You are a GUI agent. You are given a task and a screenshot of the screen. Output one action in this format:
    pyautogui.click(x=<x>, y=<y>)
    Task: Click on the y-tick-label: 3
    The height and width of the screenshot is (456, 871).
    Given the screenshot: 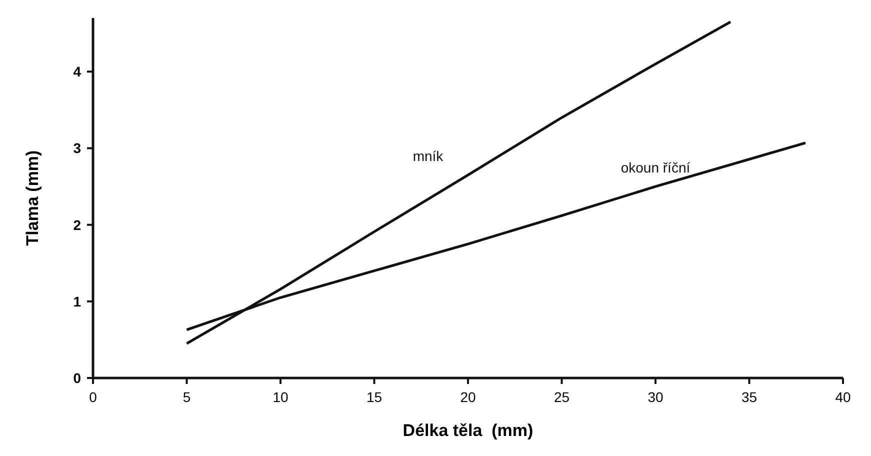 What is the action you would take?
    pyautogui.click(x=77, y=148)
    